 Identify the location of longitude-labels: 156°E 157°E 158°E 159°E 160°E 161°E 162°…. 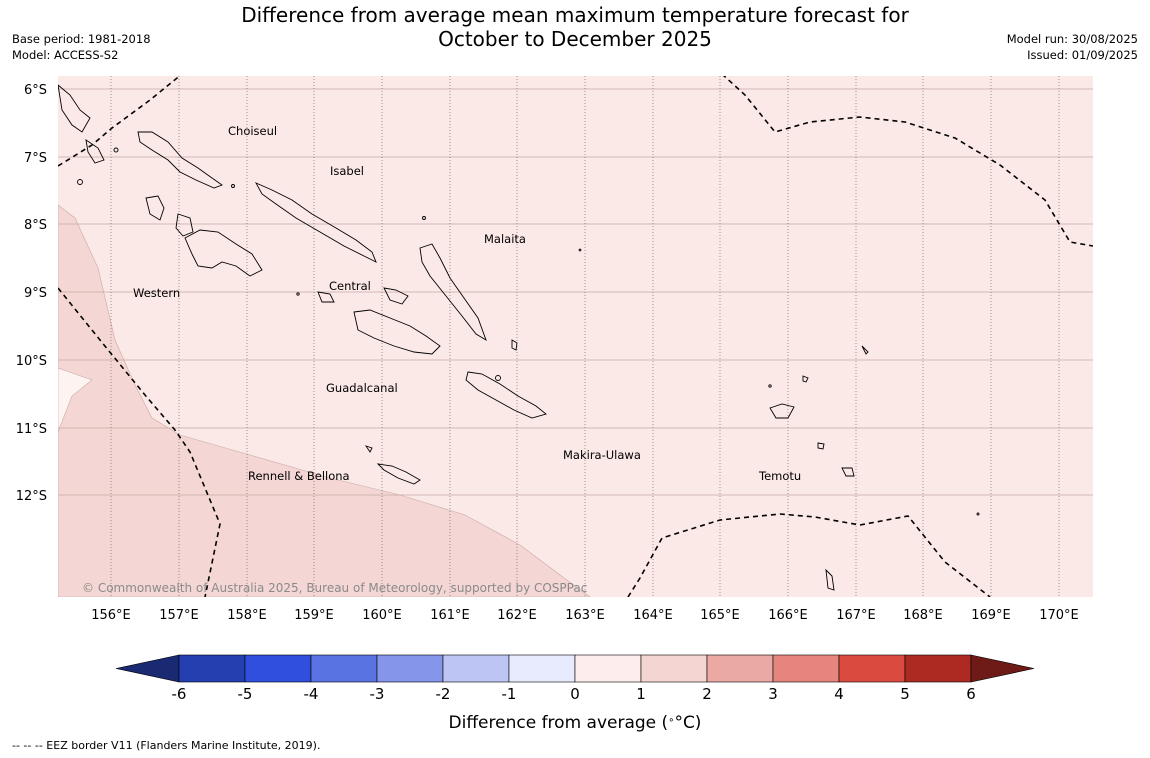
(585, 615).